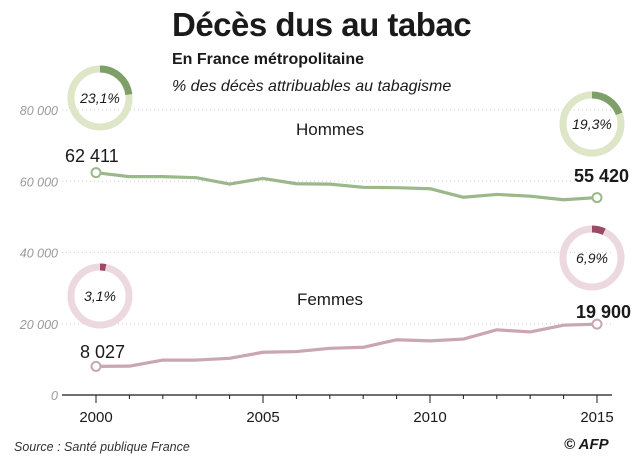 The height and width of the screenshot is (466, 640). What do you see at coordinates (586, 444) in the screenshot?
I see `afp-logo: © AFP` at bounding box center [586, 444].